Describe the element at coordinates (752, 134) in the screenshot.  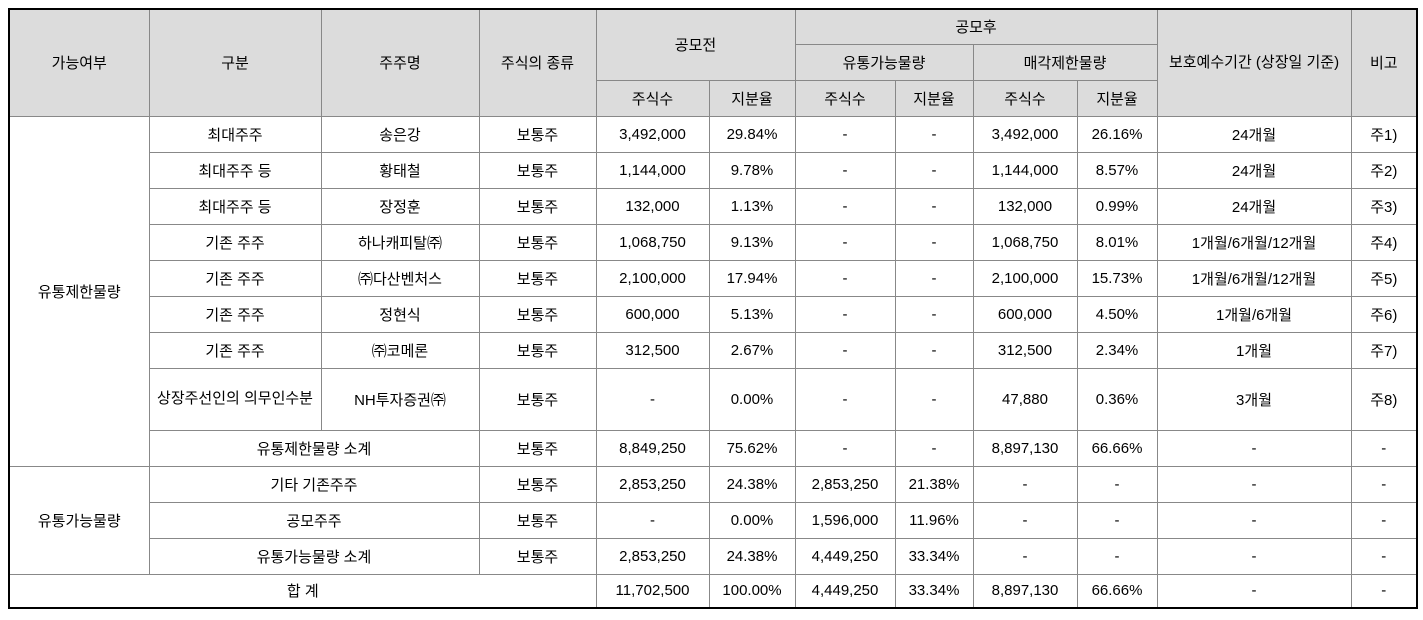
I see `cell-pre-ratio: 29.84%` at that location.